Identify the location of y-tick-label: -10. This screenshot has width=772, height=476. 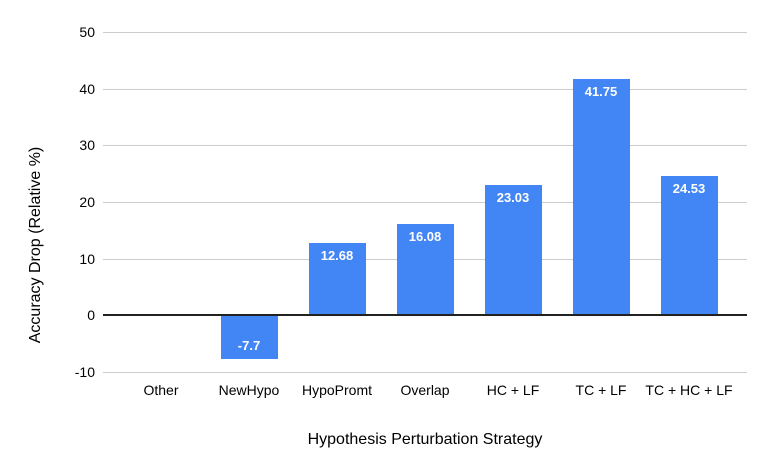
(84, 372).